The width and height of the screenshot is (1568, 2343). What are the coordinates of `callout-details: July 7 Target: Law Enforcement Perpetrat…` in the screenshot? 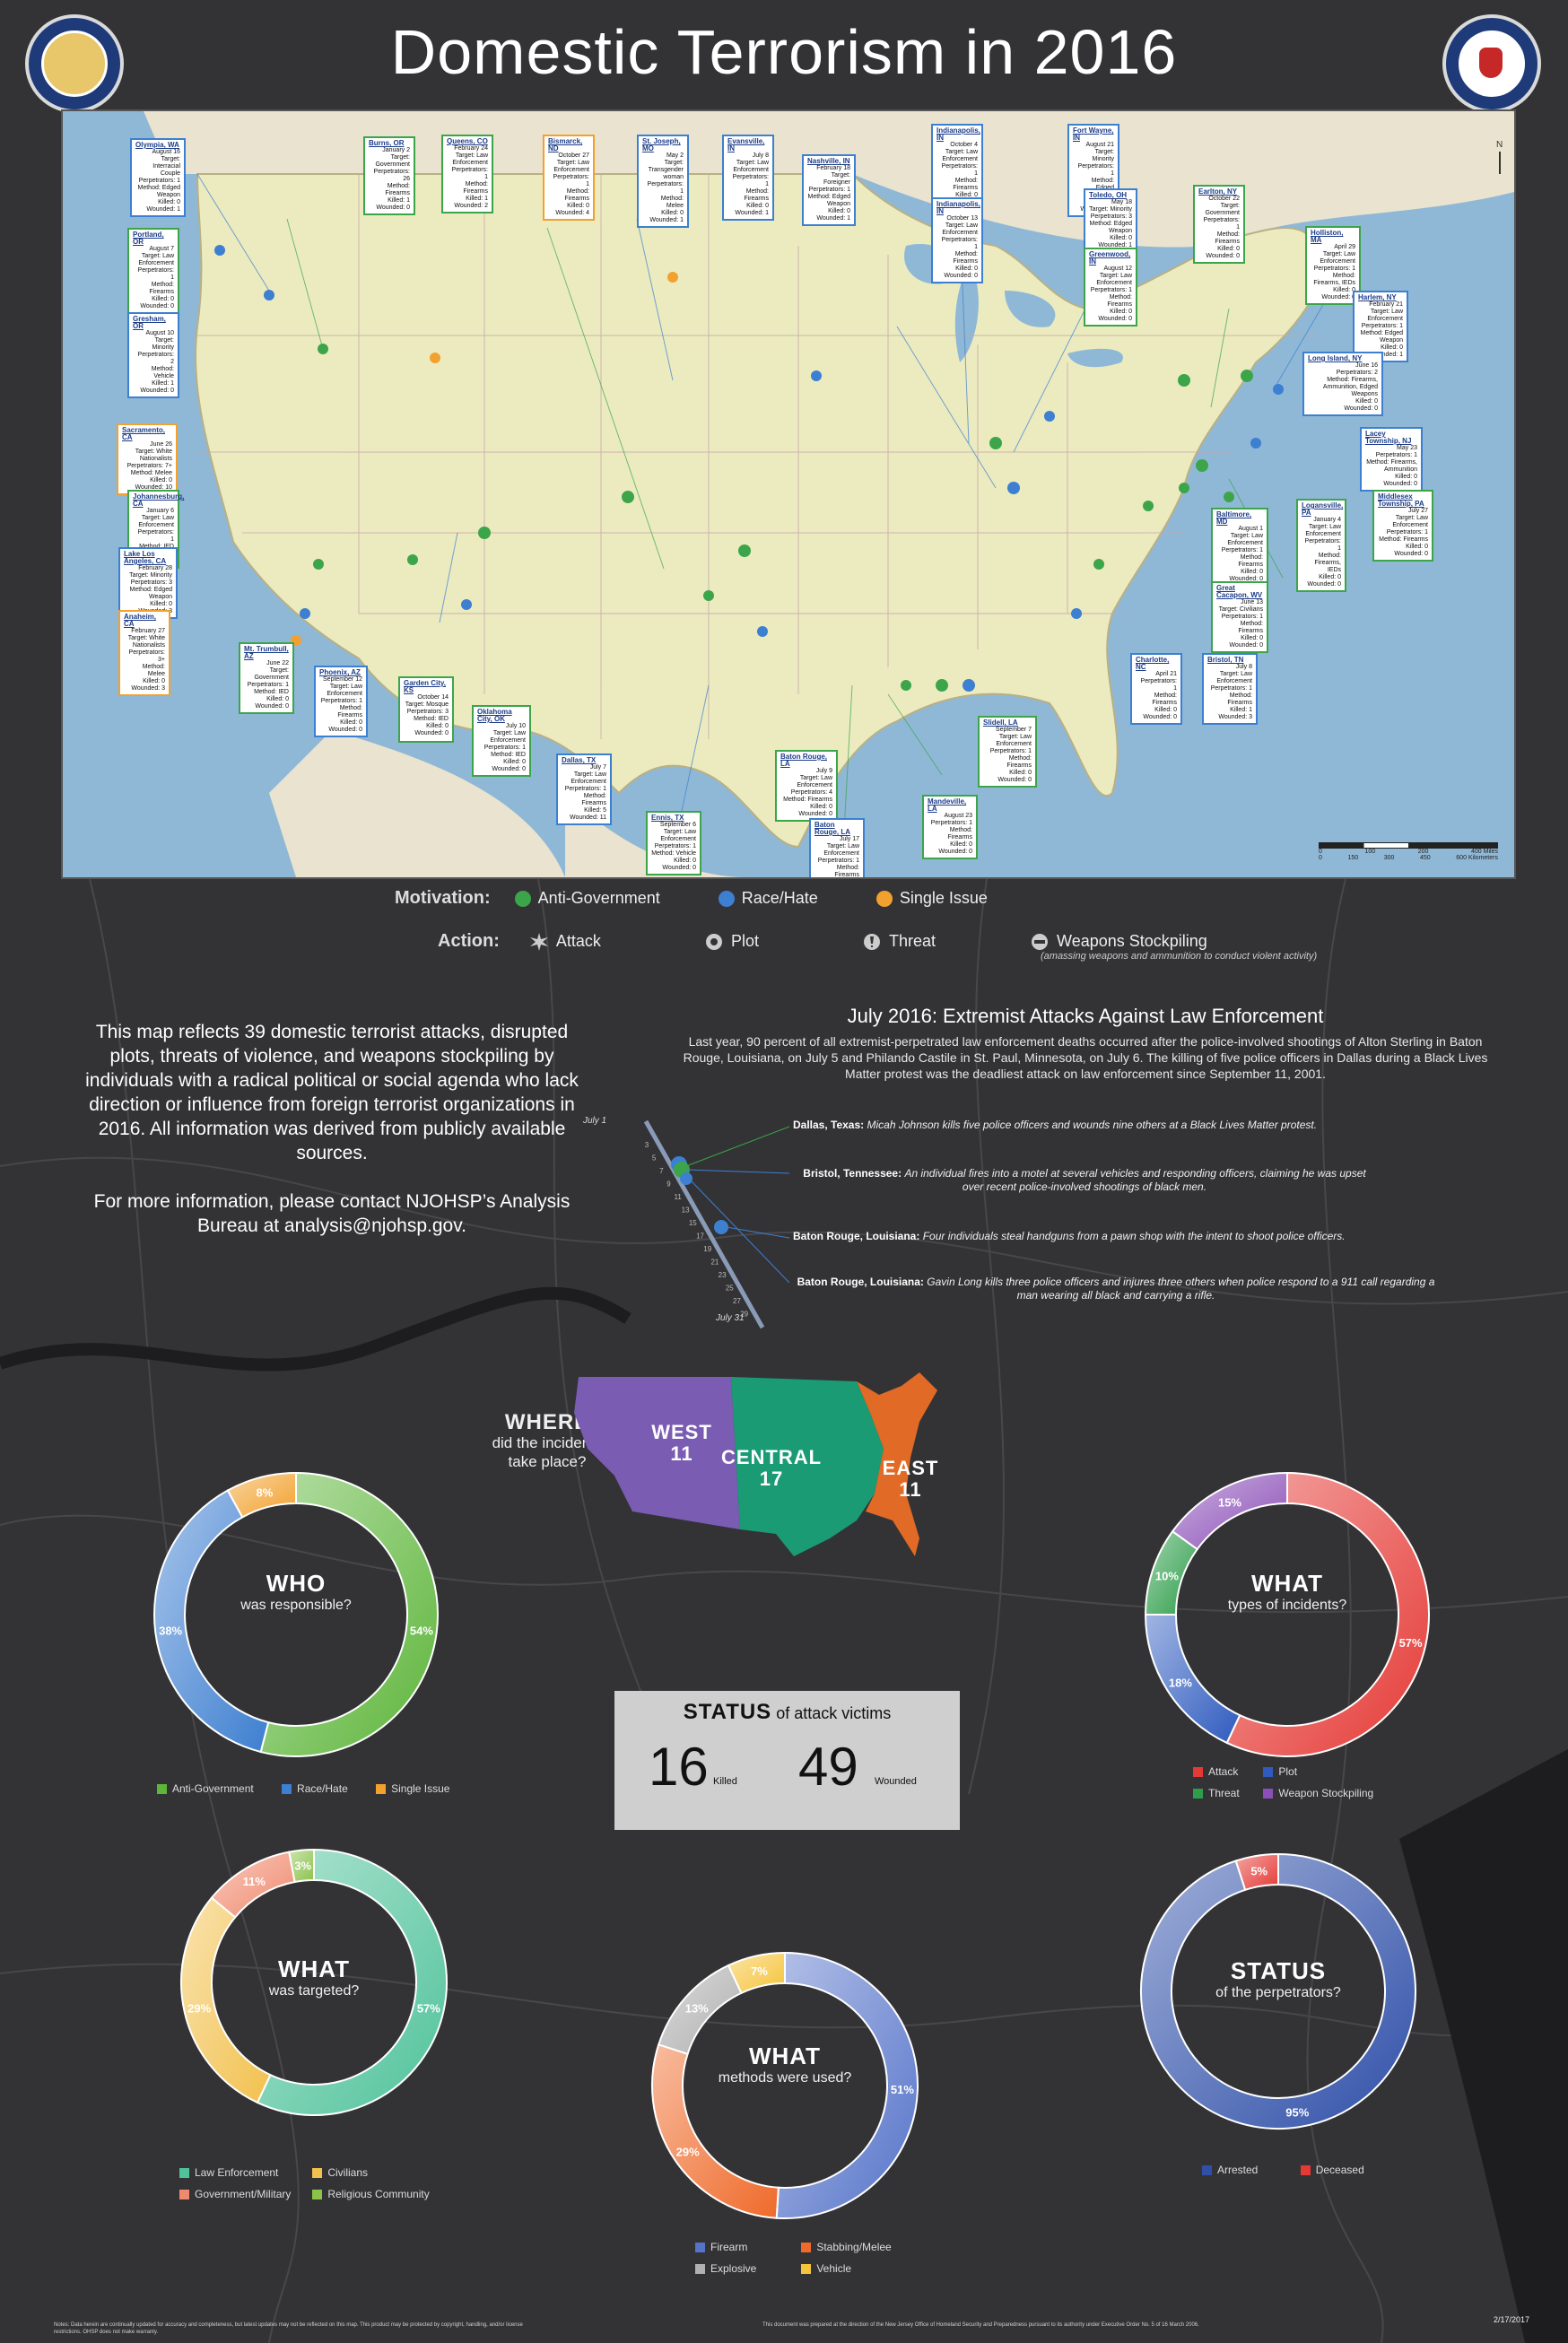 It's located at (585, 792).